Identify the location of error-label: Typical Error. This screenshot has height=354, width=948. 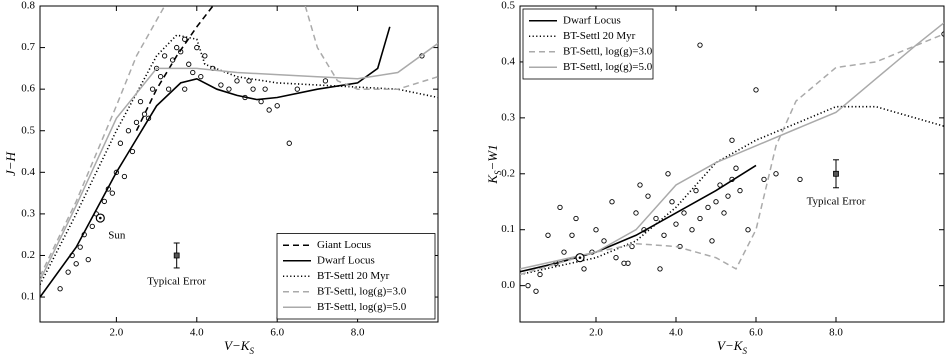
(836, 201).